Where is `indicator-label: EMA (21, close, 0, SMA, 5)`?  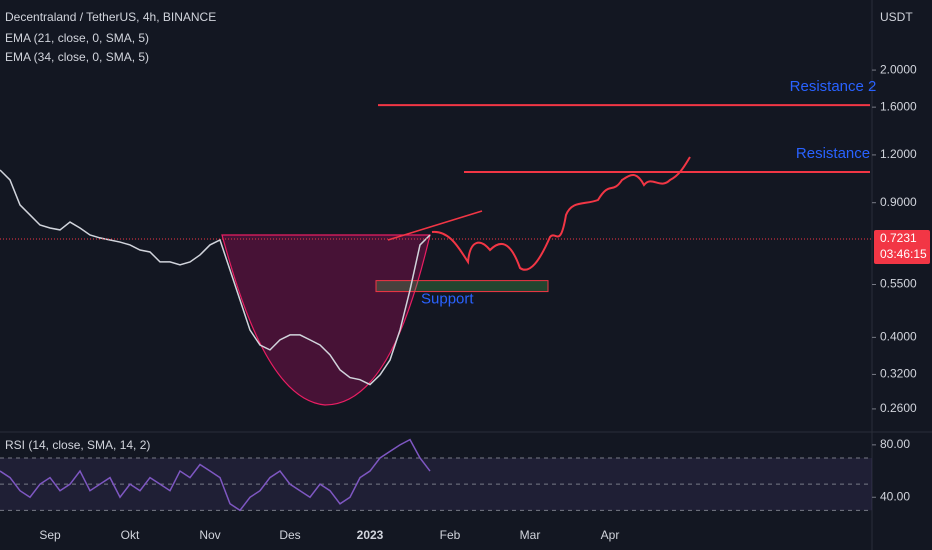
indicator-label: EMA (21, close, 0, SMA, 5) is located at coordinates (77, 38).